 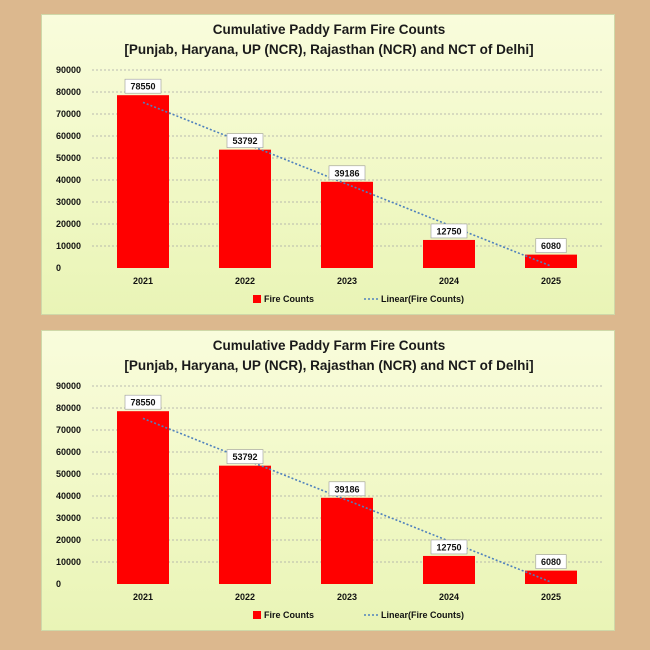 I want to click on chart-0-legend-swatch-bars, so click(x=257, y=299).